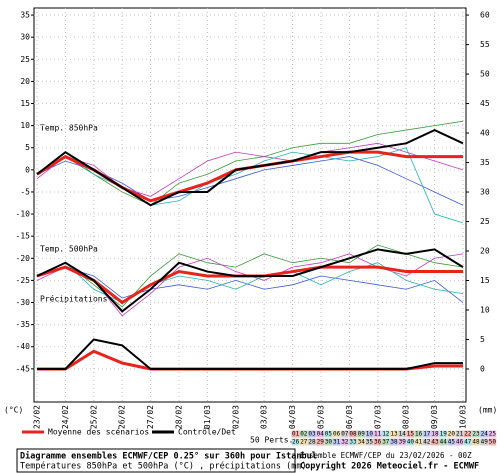 Image resolution: width=500 pixels, height=473 pixels. I want to click on y2-tick-label: 50, so click(485, 74).